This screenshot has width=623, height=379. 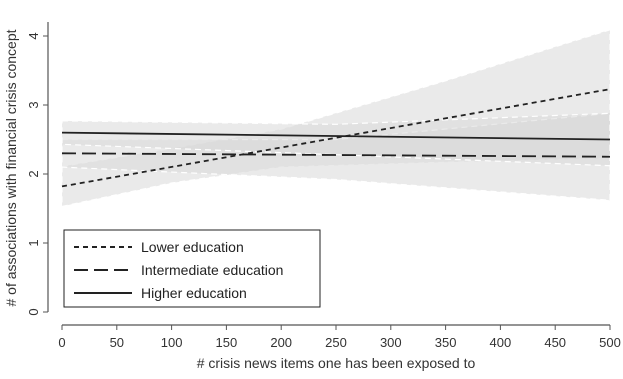 What do you see at coordinates (336, 155) in the screenshot?
I see `series-line-intermediate-education` at bounding box center [336, 155].